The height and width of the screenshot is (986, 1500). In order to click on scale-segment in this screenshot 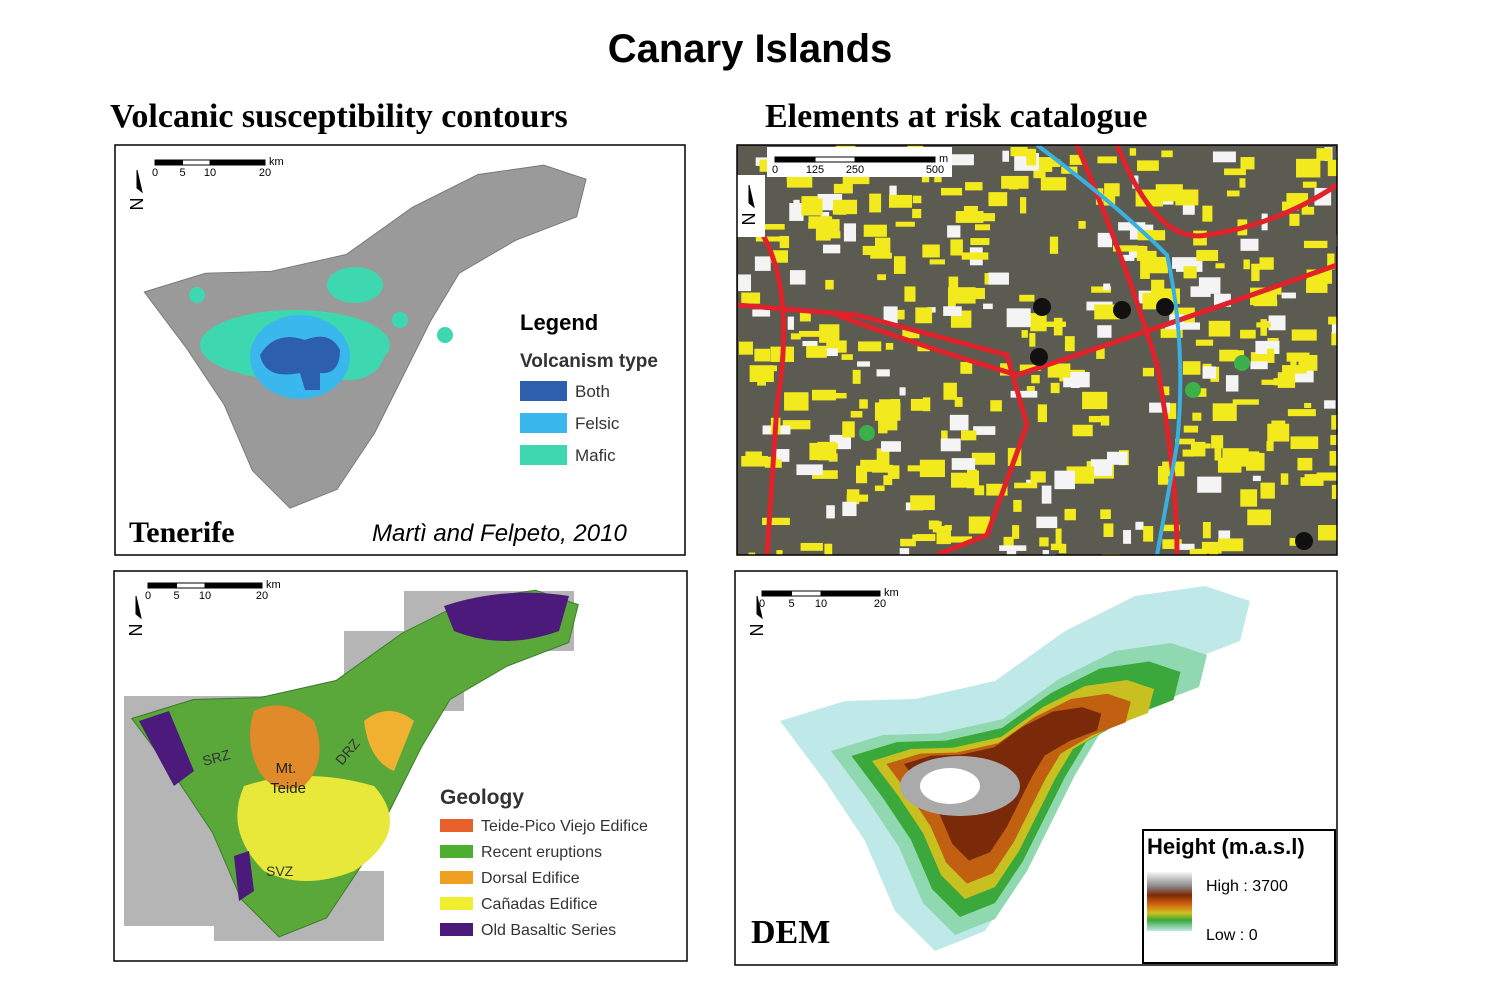, I will do `click(233, 585)`.